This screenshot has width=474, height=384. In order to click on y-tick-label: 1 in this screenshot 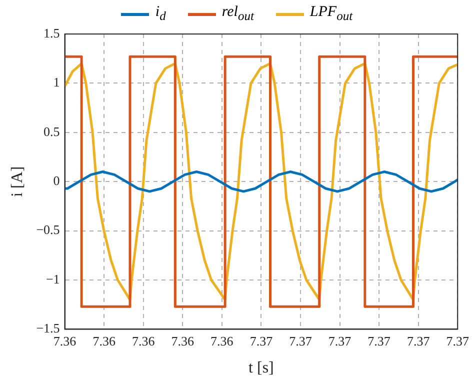, I will do `click(56, 82)`.